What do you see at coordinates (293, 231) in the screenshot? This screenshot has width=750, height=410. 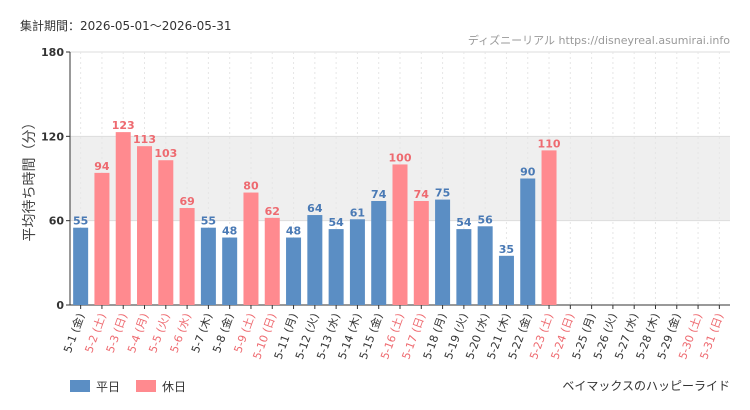 I see `data-label-11: 48` at bounding box center [293, 231].